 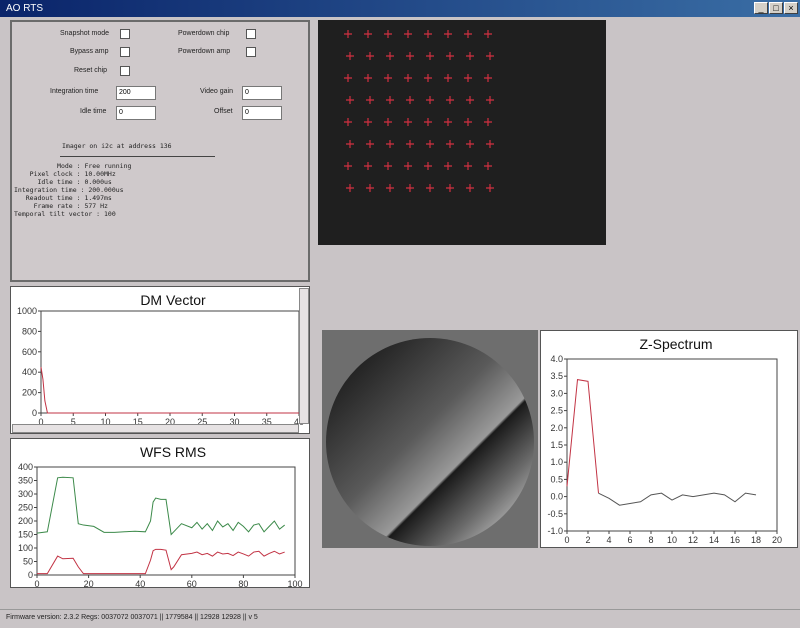 I want to click on minimize-icon: _, so click(x=761, y=8).